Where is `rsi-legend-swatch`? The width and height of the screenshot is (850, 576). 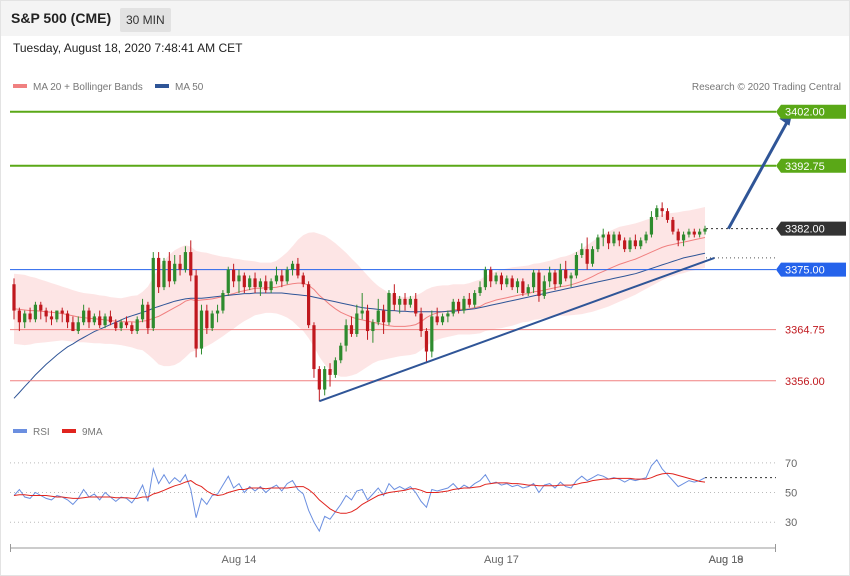 rsi-legend-swatch is located at coordinates (20, 431).